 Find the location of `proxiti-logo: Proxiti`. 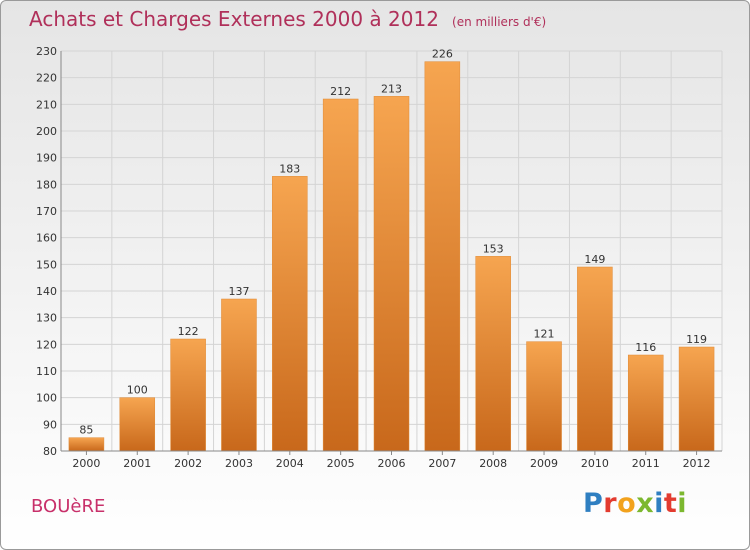

proxiti-logo: Proxiti is located at coordinates (635, 503).